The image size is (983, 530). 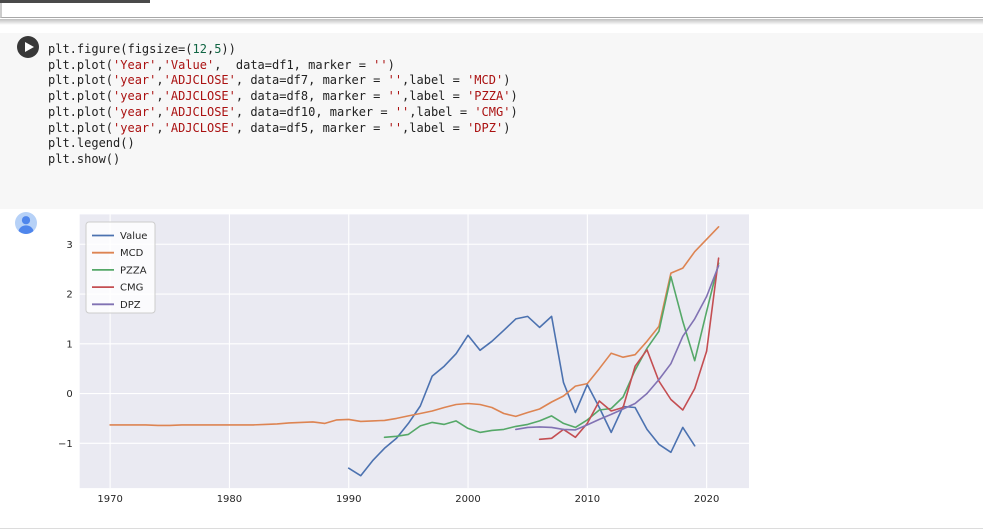 I want to click on x-tick-label: 2020, so click(x=706, y=499).